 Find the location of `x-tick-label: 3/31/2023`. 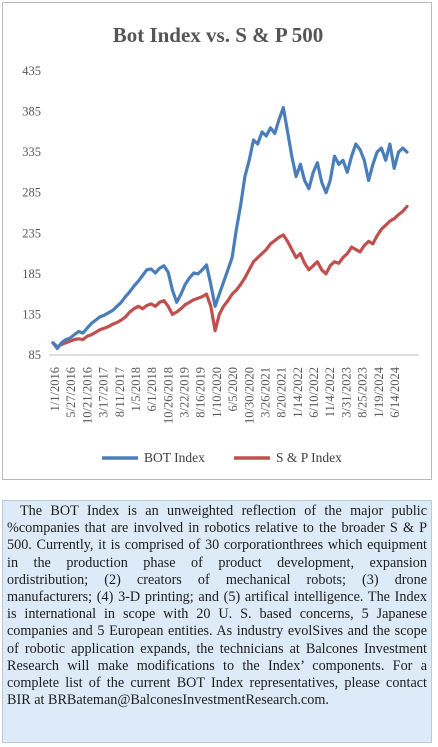

x-tick-label: 3/31/2023 is located at coordinates (346, 392).